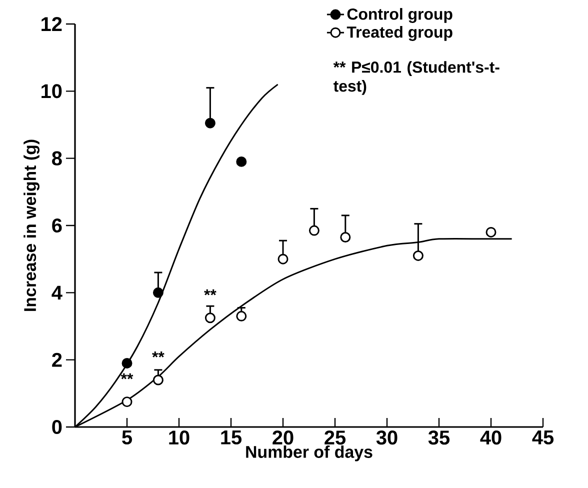 This screenshot has width=588, height=488. Describe the element at coordinates (399, 15) in the screenshot. I see `legend-label: Control group` at that location.